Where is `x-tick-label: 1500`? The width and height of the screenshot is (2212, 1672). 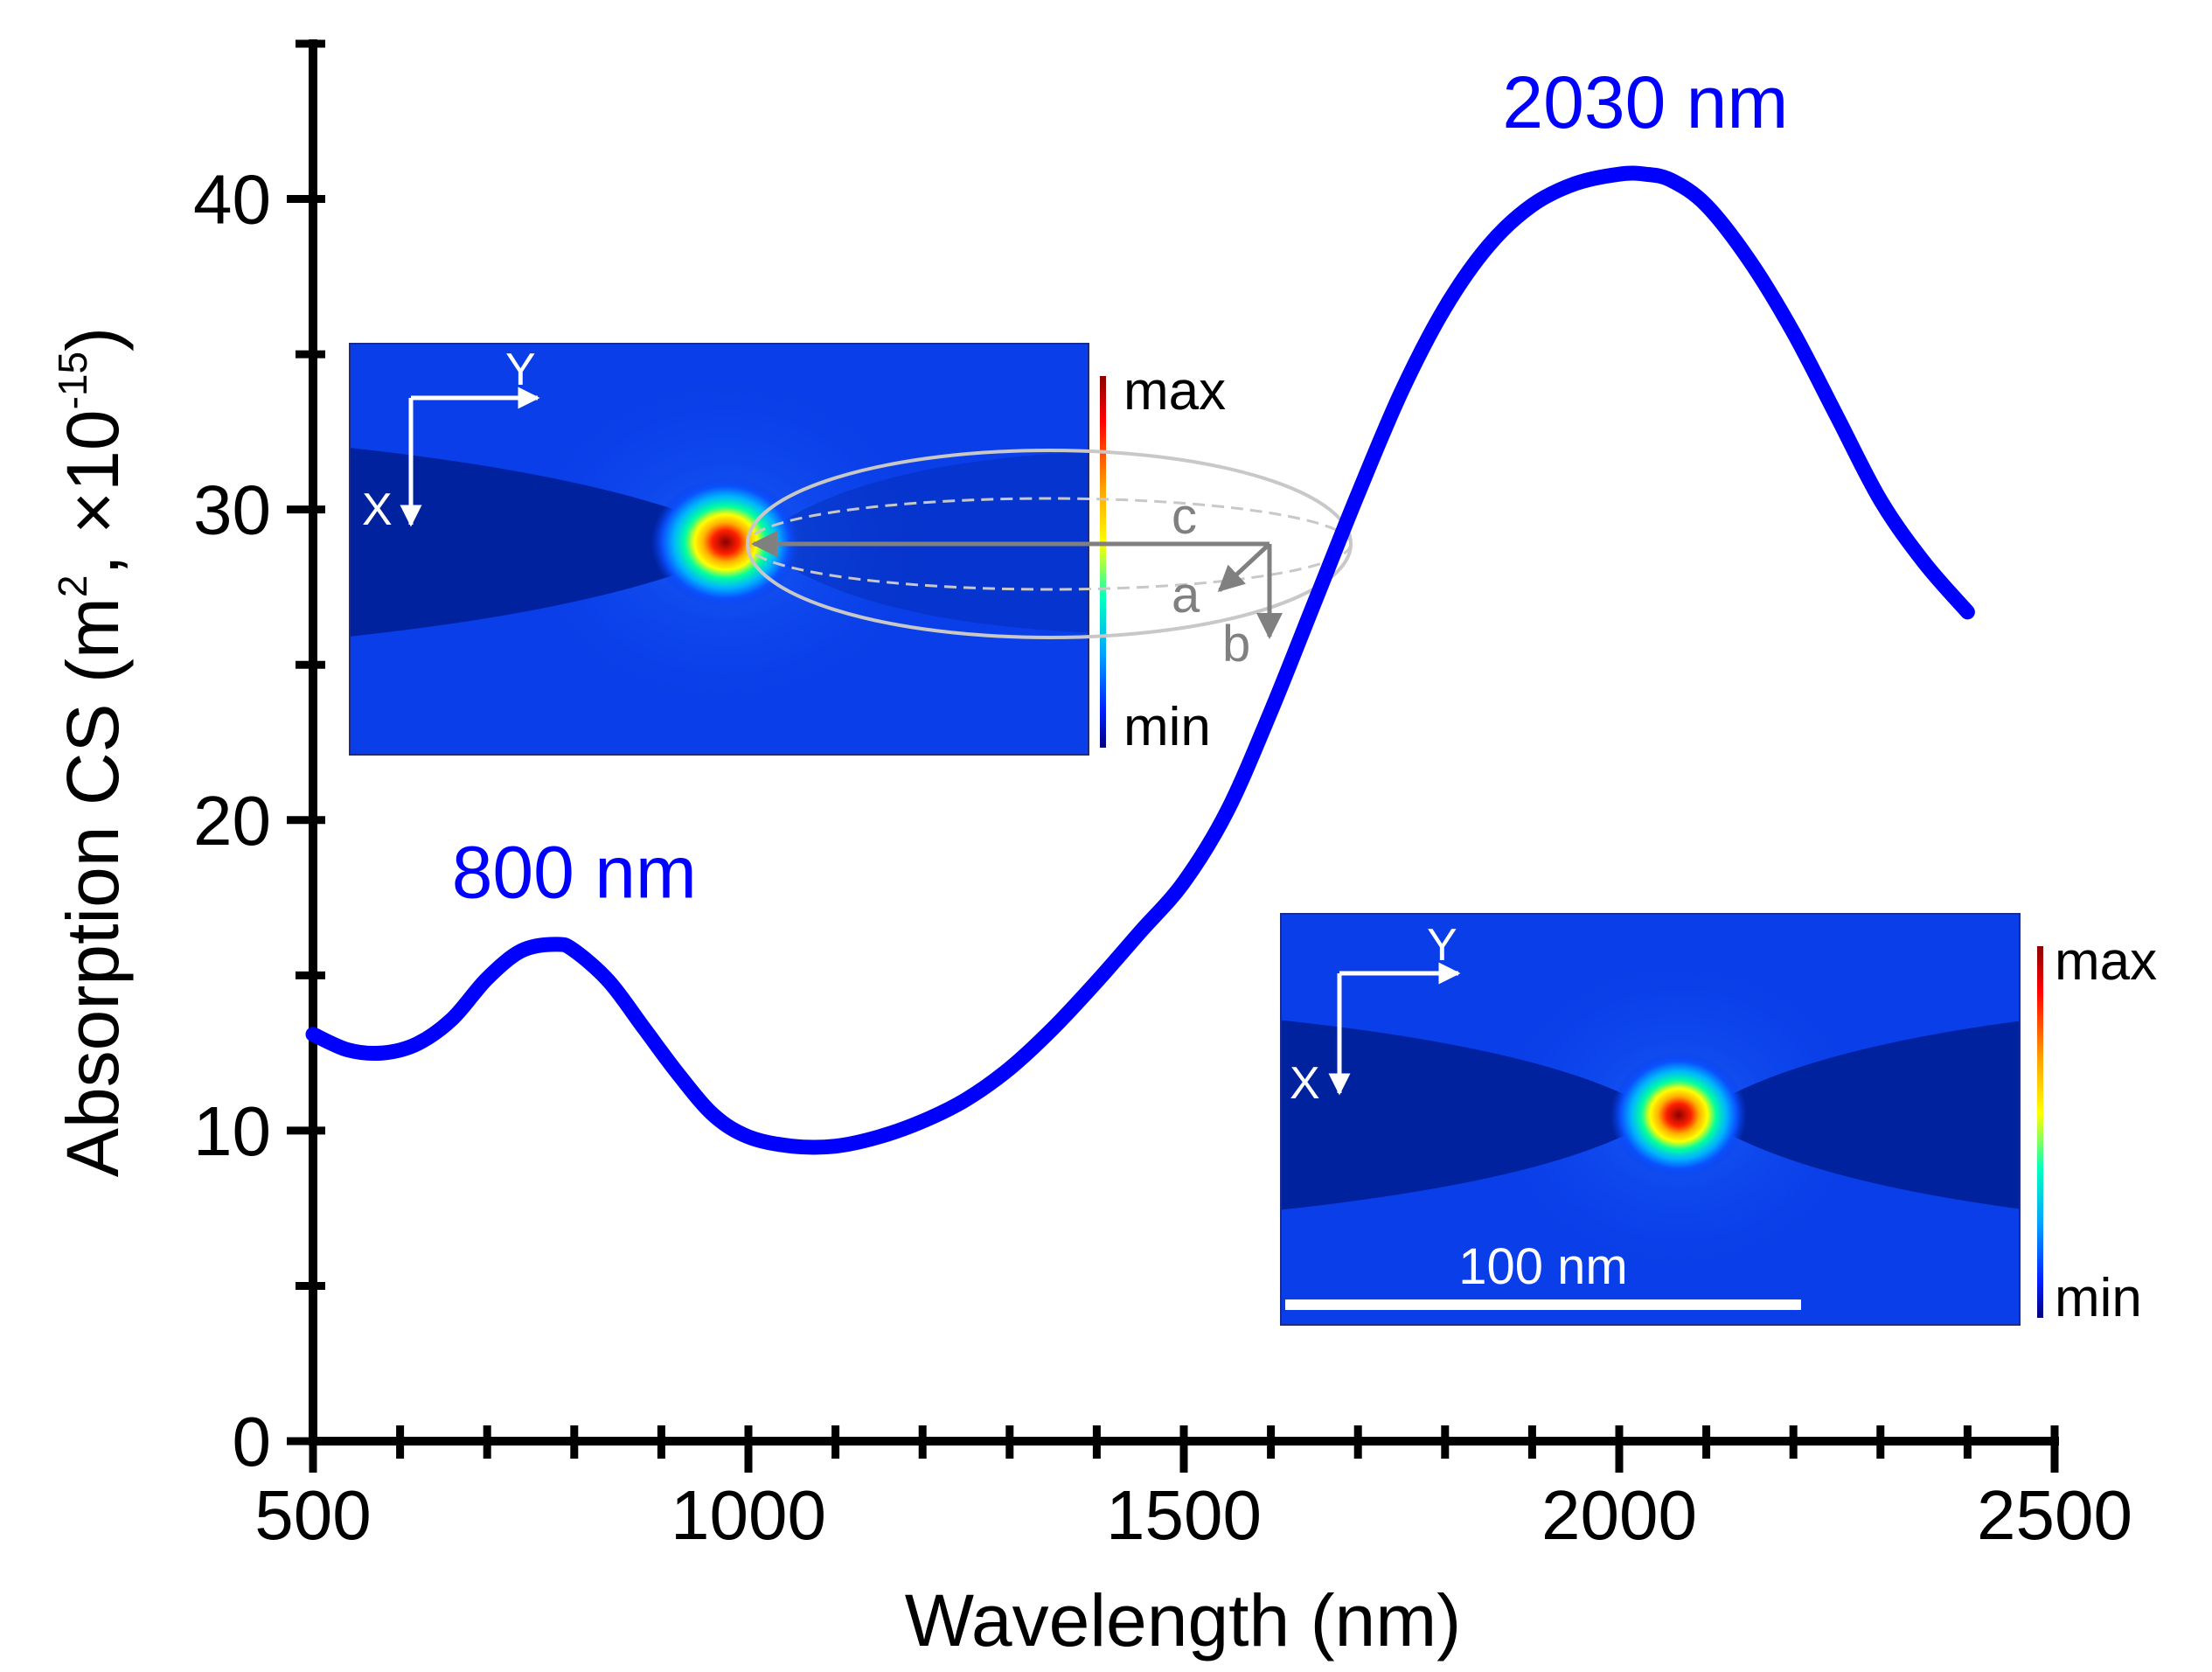 x-tick-label: 1500 is located at coordinates (1184, 1515).